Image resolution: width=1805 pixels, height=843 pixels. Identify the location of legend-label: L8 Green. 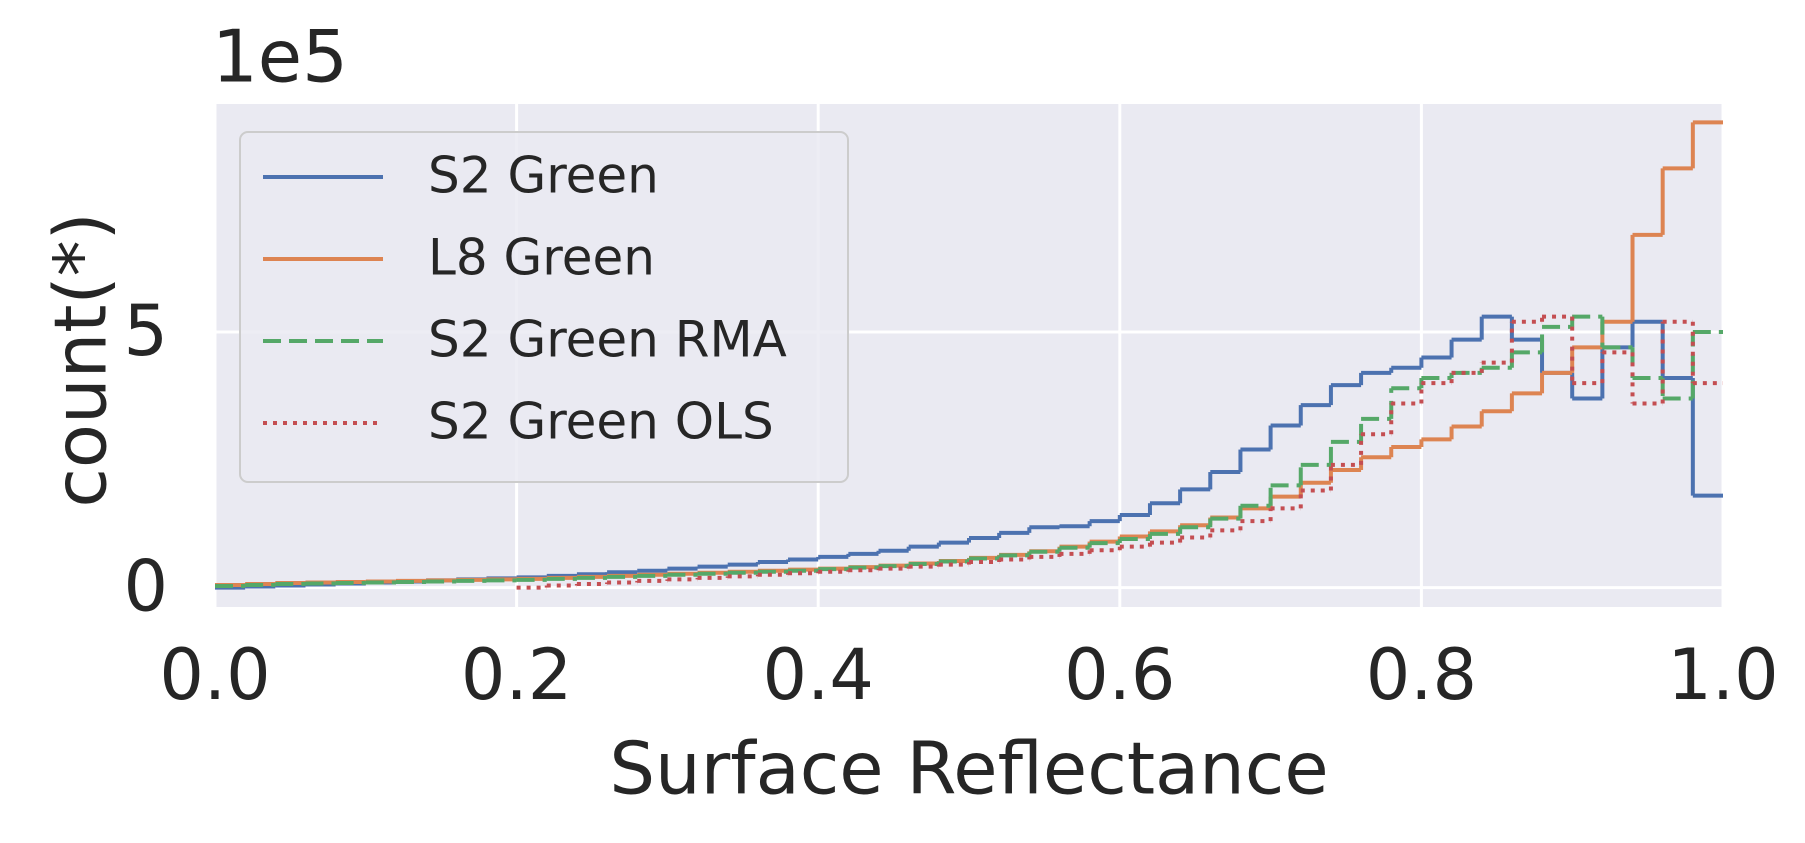
(541, 258).